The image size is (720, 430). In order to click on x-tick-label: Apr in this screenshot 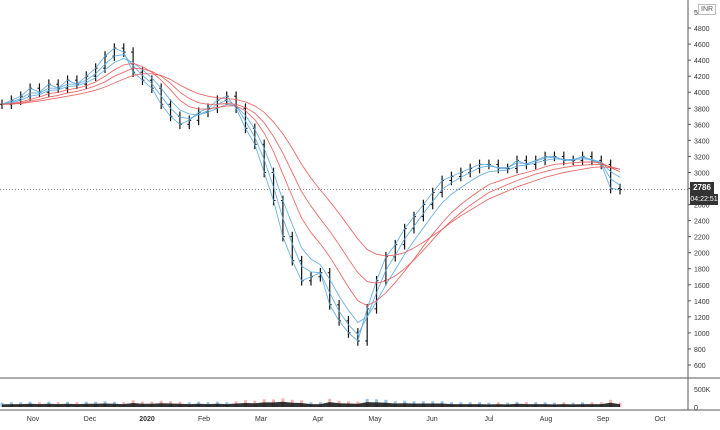, I will do `click(319, 419)`.